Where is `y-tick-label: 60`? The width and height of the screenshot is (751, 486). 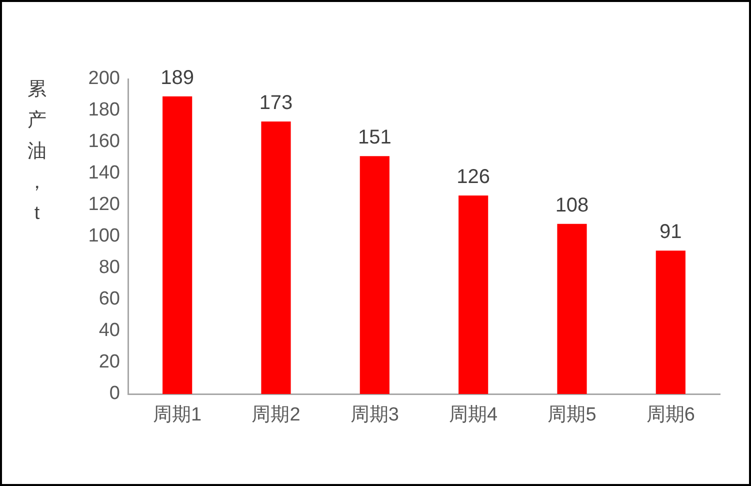 y-tick-label: 60 is located at coordinates (109, 299).